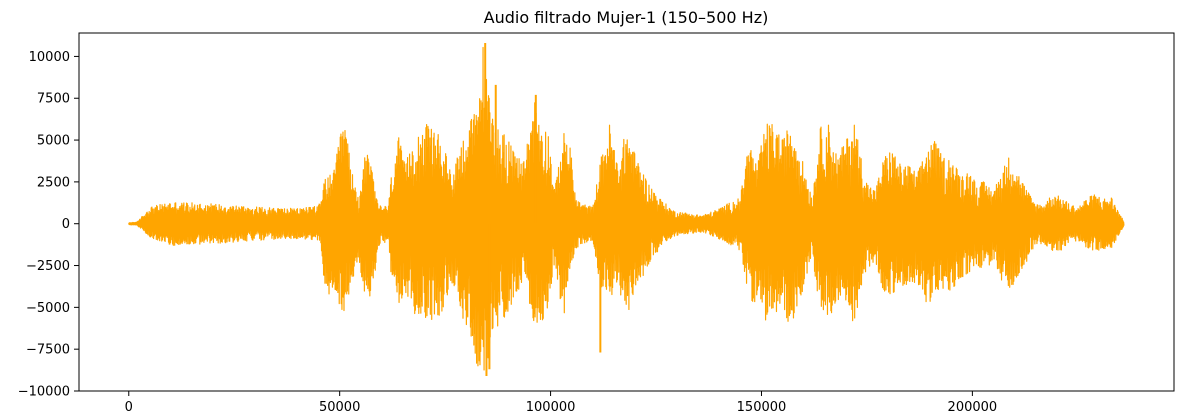 The height and width of the screenshot is (420, 1189). Describe the element at coordinates (762, 407) in the screenshot. I see `x-tick-label: 150000` at that location.